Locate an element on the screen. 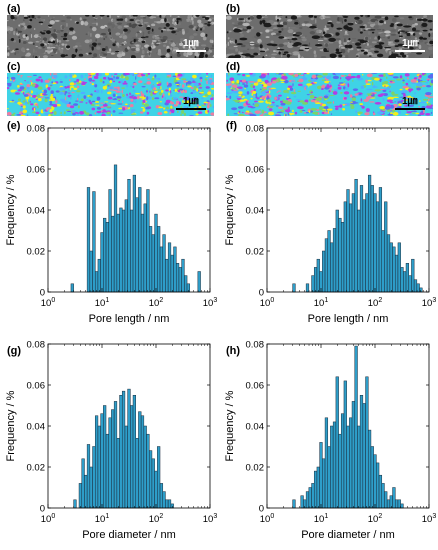 This screenshot has width=438, height=550. scale-label-c: 1㎛ is located at coordinates (191, 101).